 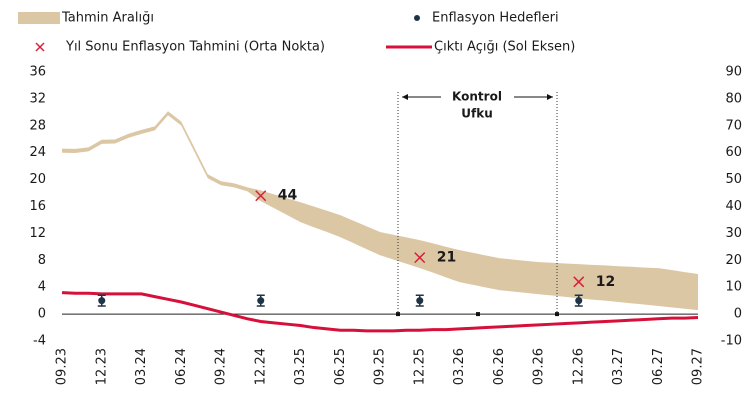 What do you see at coordinates (101, 366) in the screenshot?
I see `x-tick-label: 12.23` at bounding box center [101, 366].